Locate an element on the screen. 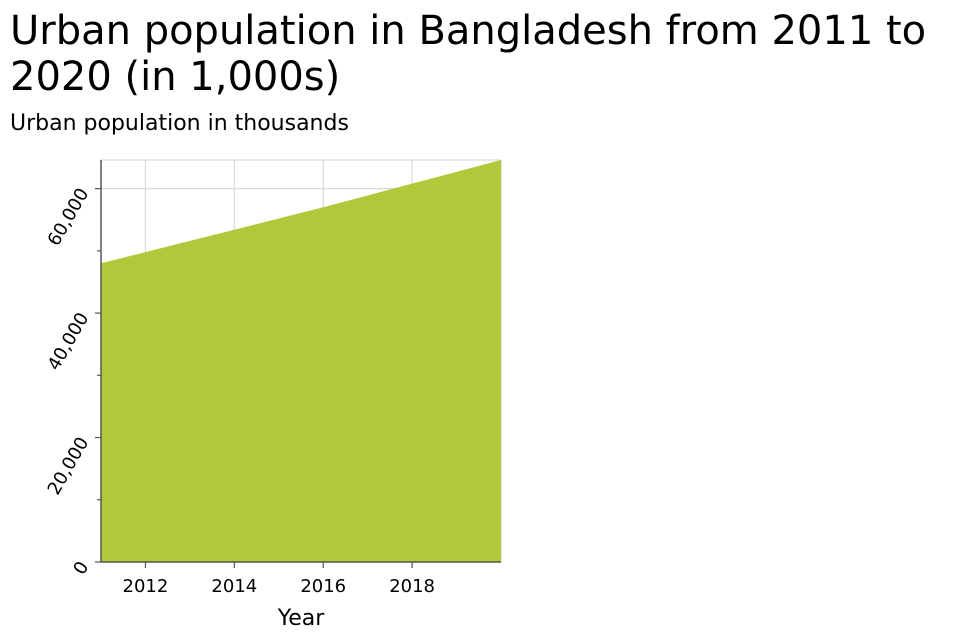  y-tick-label: 20,000 is located at coordinates (69, 466).